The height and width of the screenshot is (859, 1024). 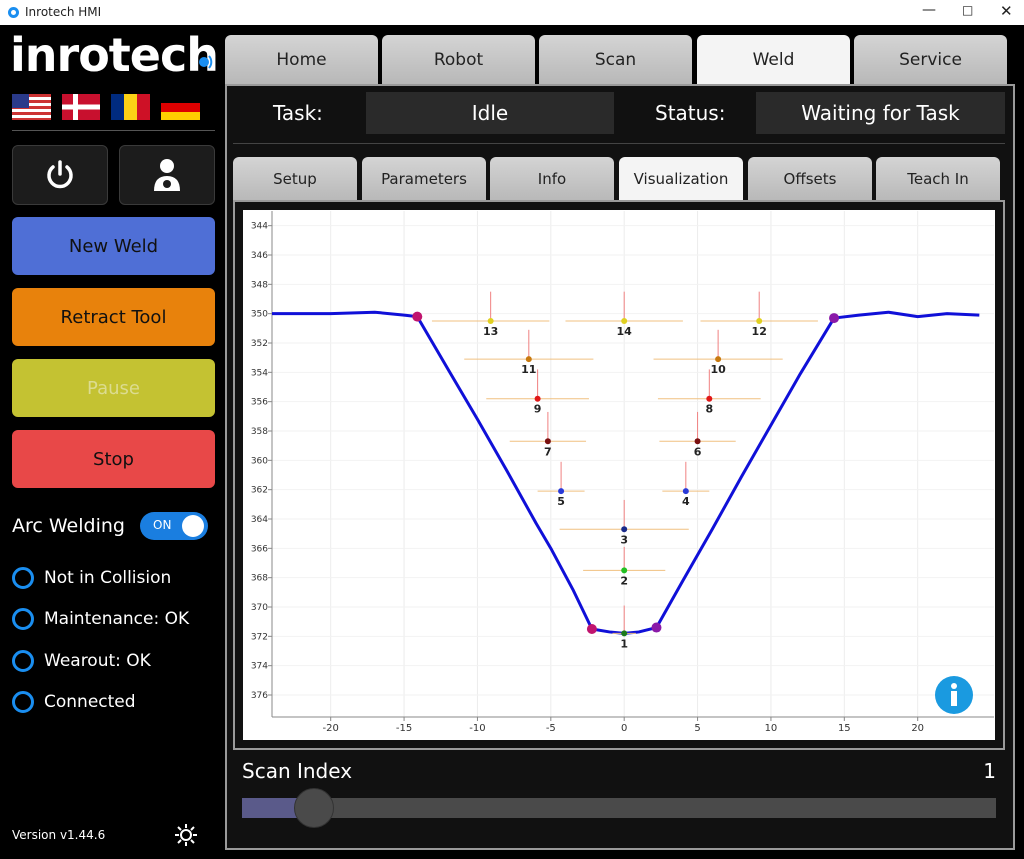 I want to click on y-tick-label: 360, so click(x=259, y=461).